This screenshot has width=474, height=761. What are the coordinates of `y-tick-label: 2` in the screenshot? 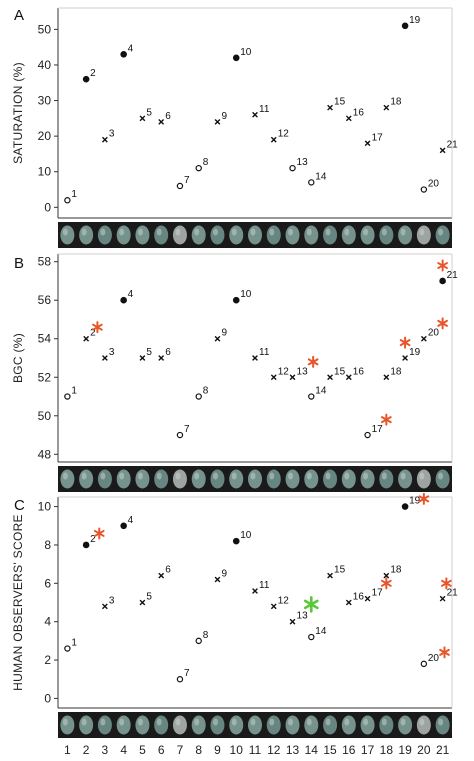 It's located at (47, 660).